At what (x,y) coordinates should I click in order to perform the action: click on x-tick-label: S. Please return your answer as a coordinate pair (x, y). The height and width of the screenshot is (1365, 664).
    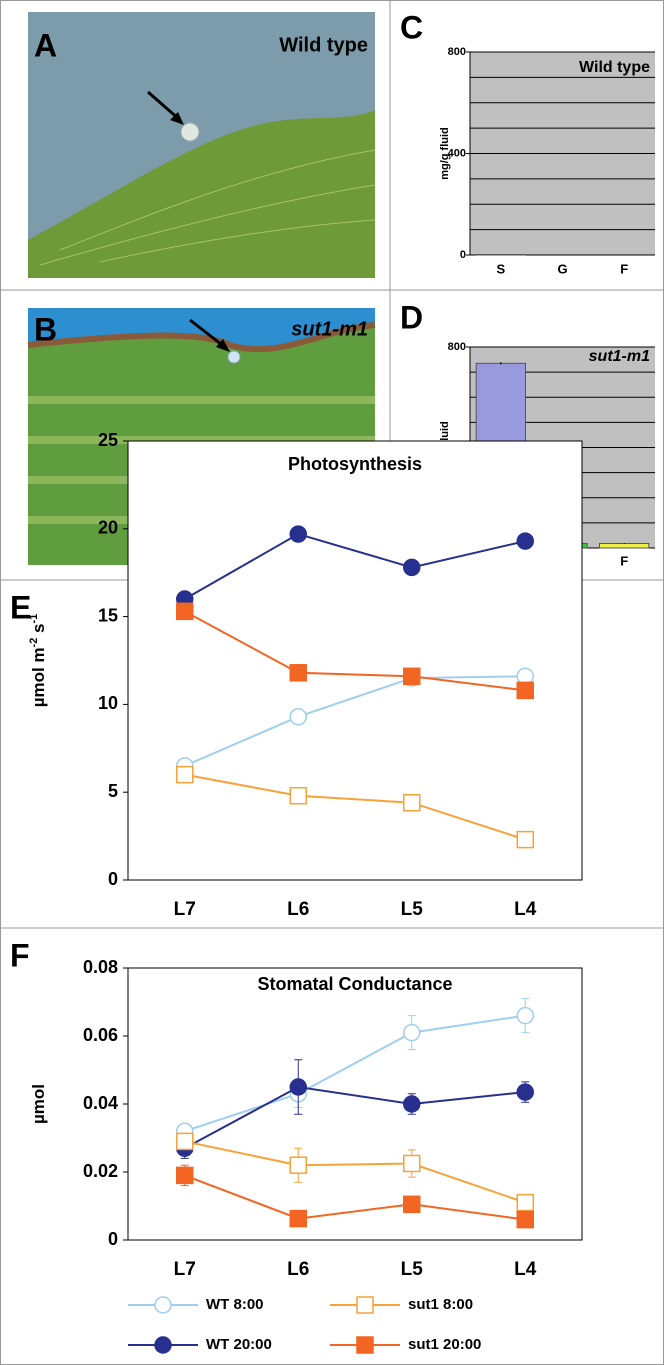
    Looking at the image, I should click on (500, 268).